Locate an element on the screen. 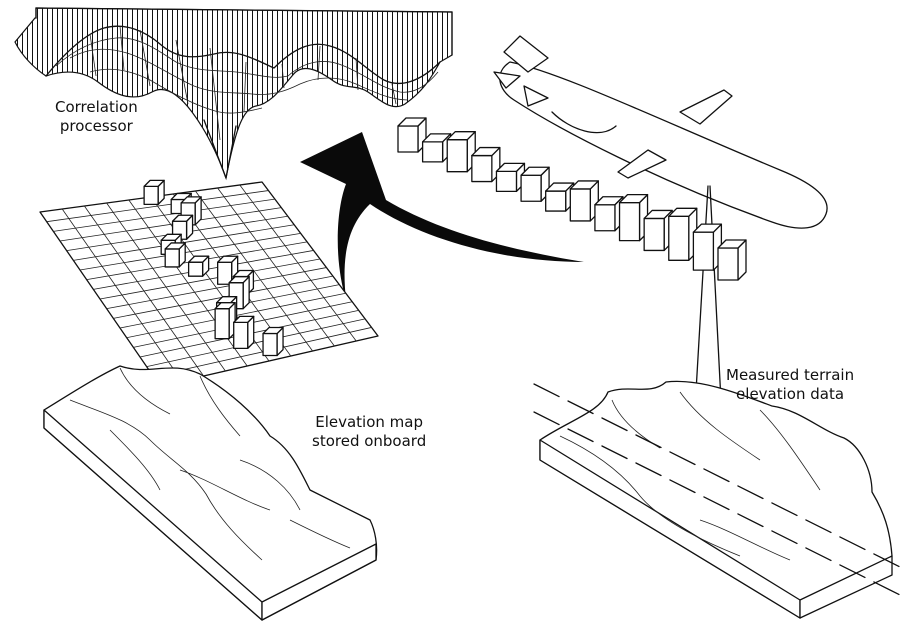 The width and height of the screenshot is (916, 643). elevation-map-line-1: Elevation map is located at coordinates (369, 422).